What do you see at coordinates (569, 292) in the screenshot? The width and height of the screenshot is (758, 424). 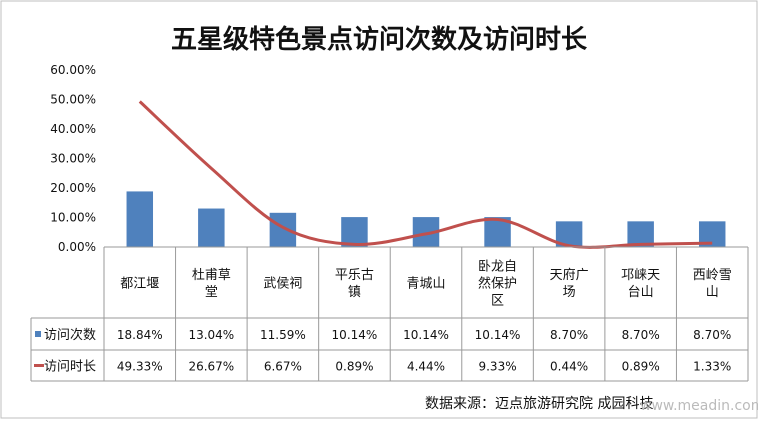 I see `category-label-line: 场` at bounding box center [569, 292].